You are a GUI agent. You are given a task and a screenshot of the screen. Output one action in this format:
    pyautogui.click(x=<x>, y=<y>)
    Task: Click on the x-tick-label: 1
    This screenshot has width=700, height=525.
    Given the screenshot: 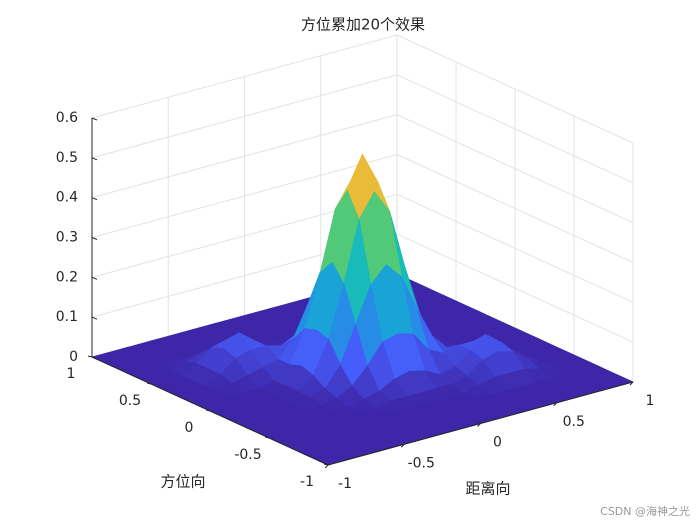 What is the action you would take?
    pyautogui.click(x=650, y=401)
    